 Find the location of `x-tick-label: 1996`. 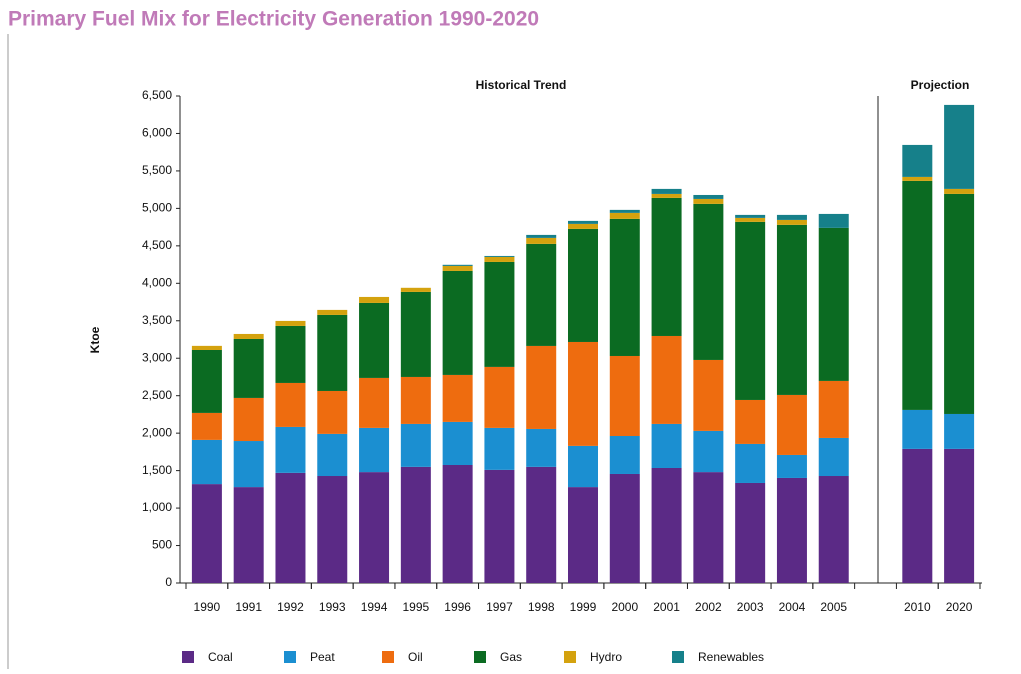

x-tick-label: 1996 is located at coordinates (457, 607).